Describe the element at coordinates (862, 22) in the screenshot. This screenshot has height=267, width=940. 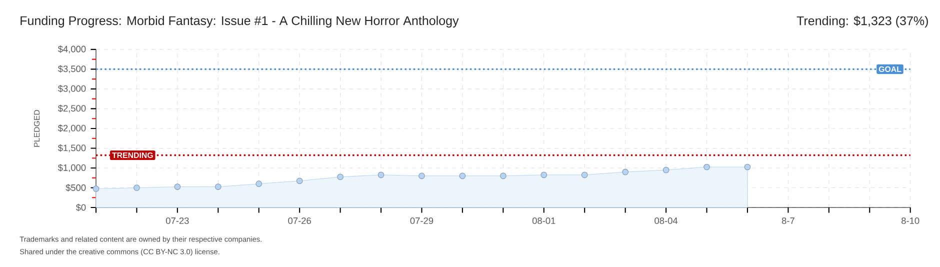
I see `text: Trending: $1,323 (37%)` at that location.